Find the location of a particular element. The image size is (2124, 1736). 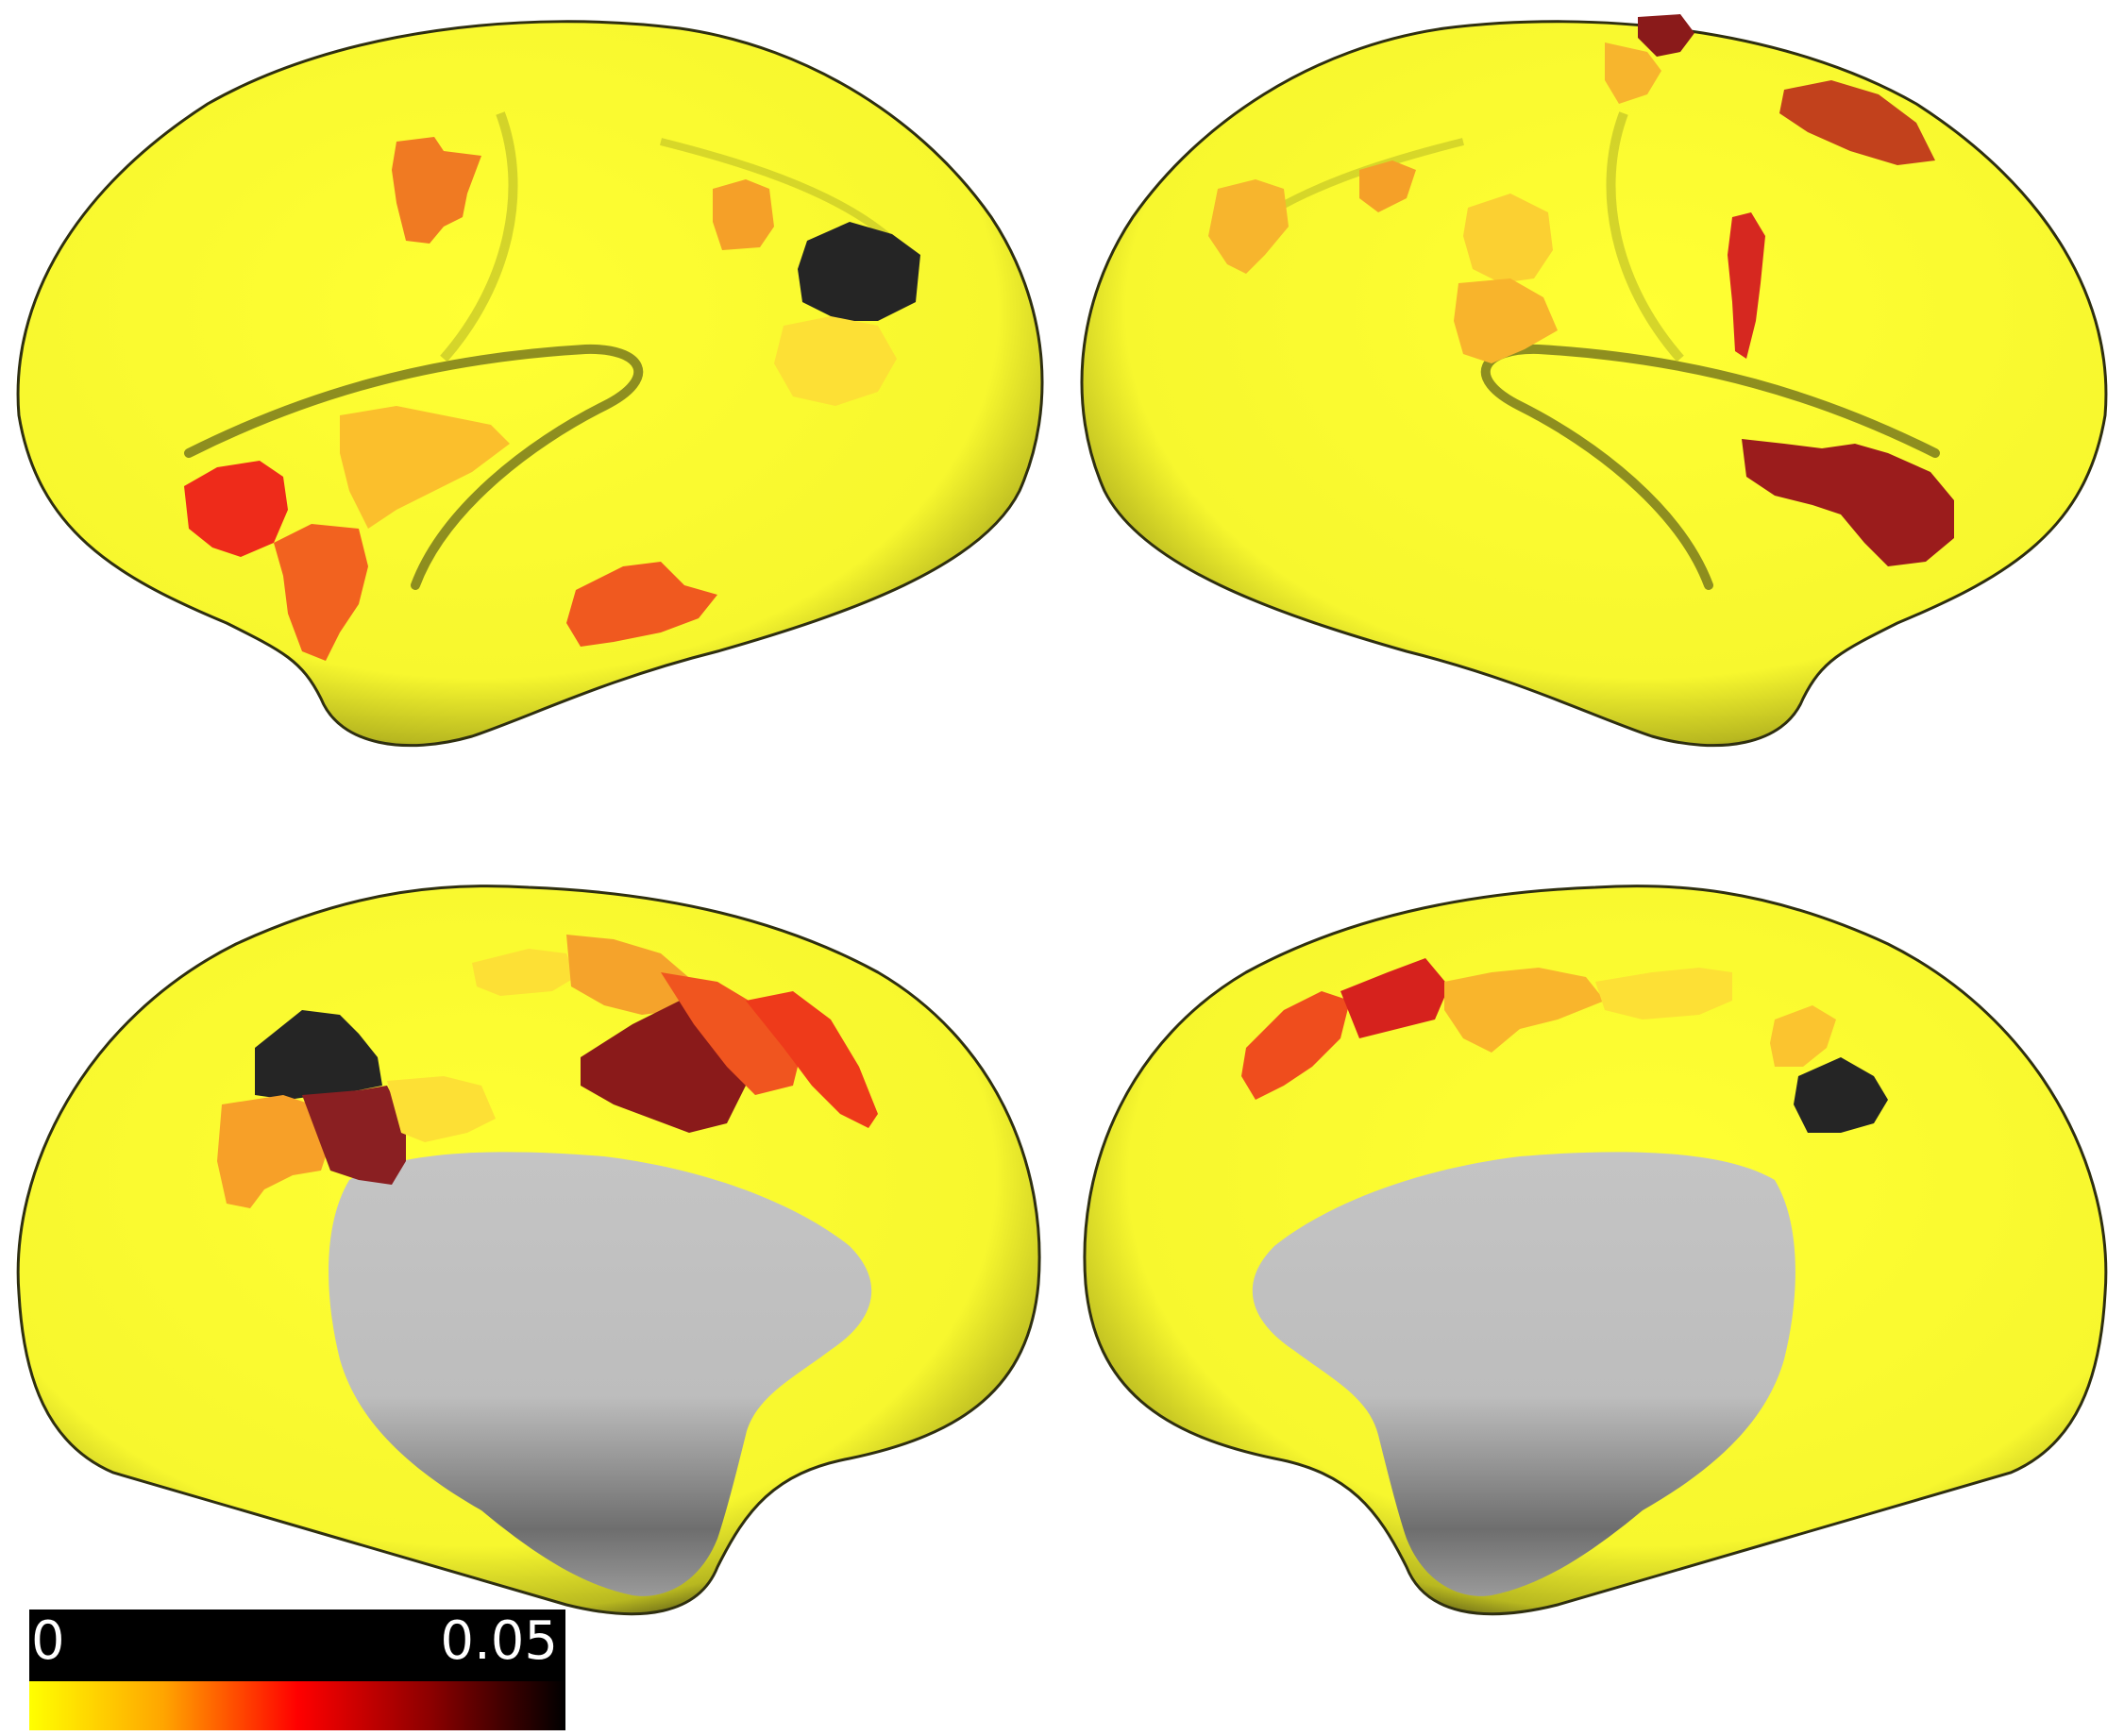

sylvian-fissure is located at coordinates (414, 467).